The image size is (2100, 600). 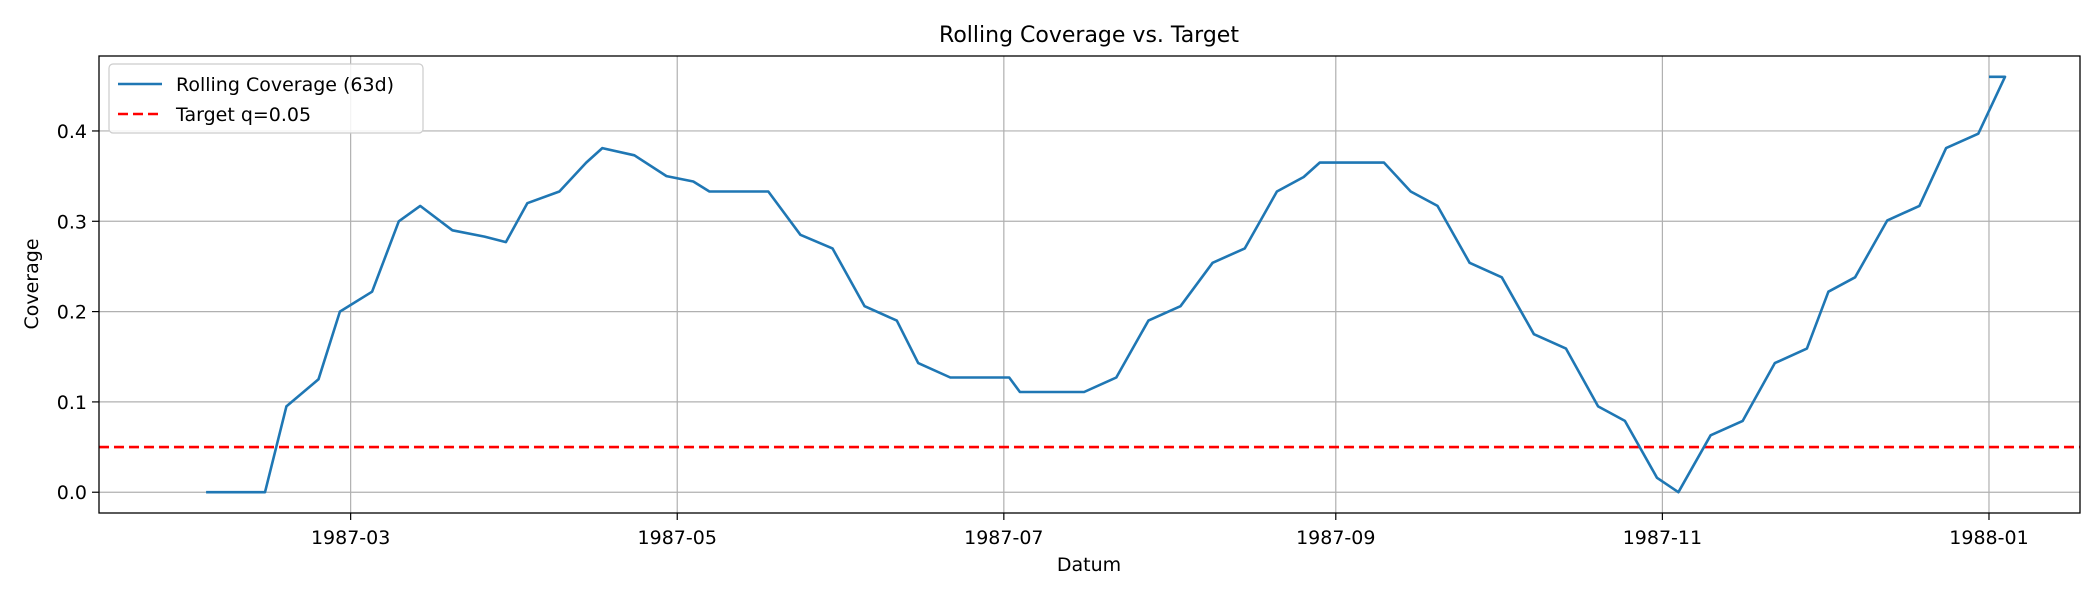 What do you see at coordinates (1089, 35) in the screenshot?
I see `chart-title: Rolling Coverage vs. Target` at bounding box center [1089, 35].